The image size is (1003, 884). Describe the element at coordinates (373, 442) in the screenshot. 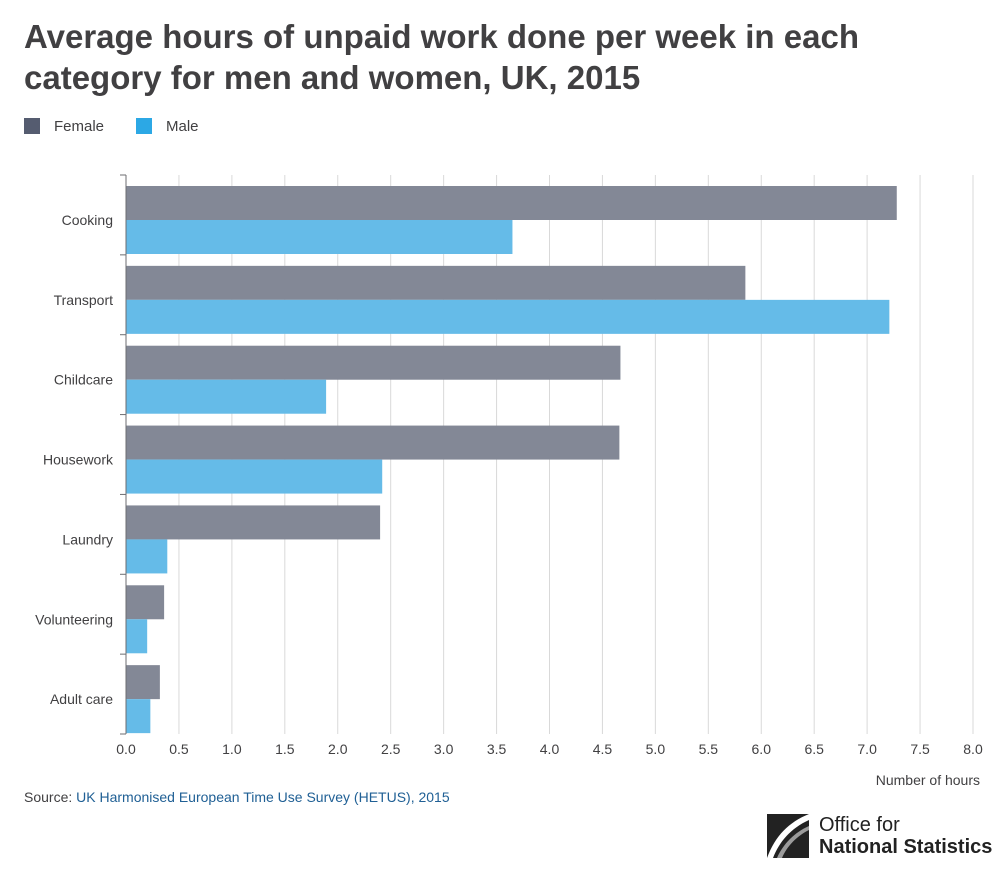

I see `bar-female-housework` at that location.